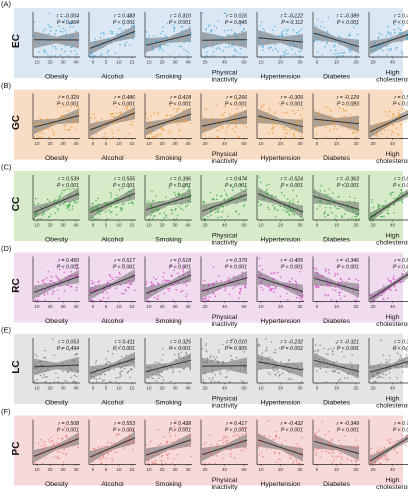 The height and width of the screenshot is (500, 408). I want to click on r-value: r = -0.432, so click(292, 424).